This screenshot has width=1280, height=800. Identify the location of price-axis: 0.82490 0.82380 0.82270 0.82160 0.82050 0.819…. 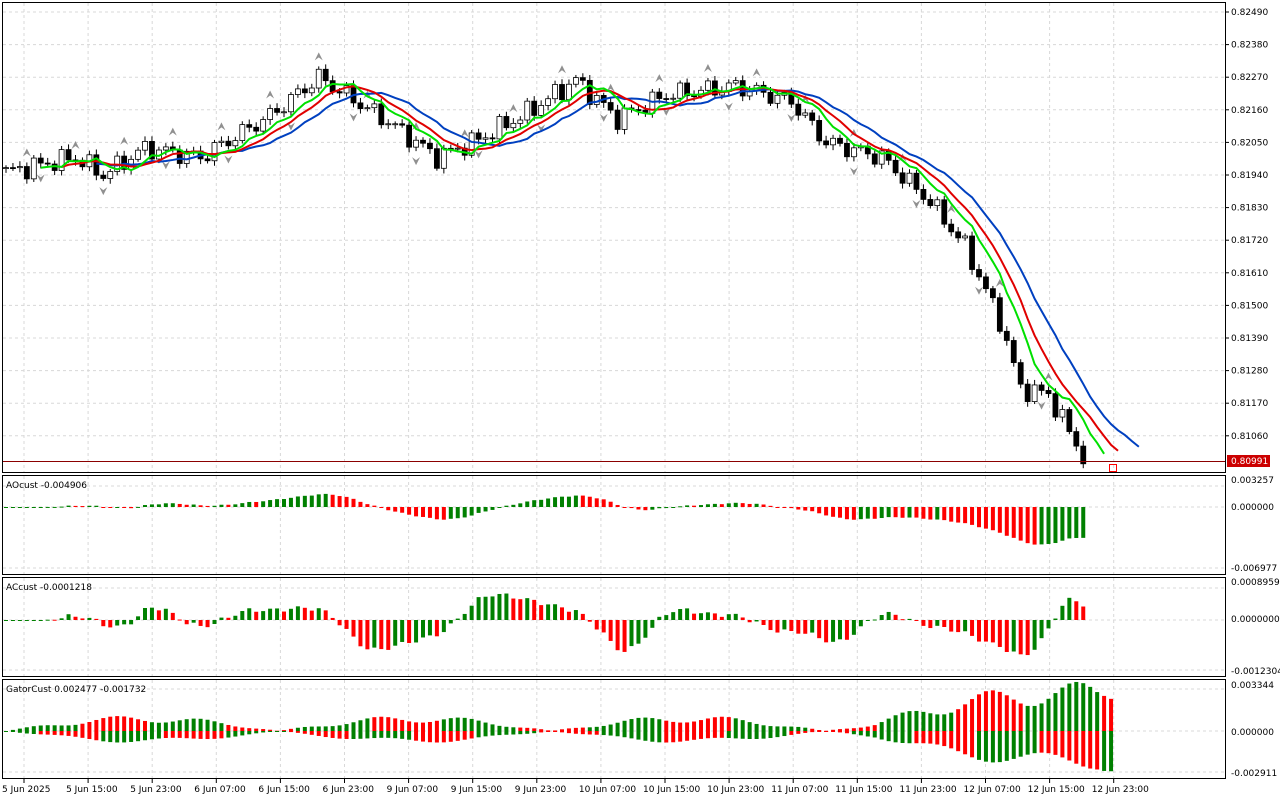
(1246, 225).